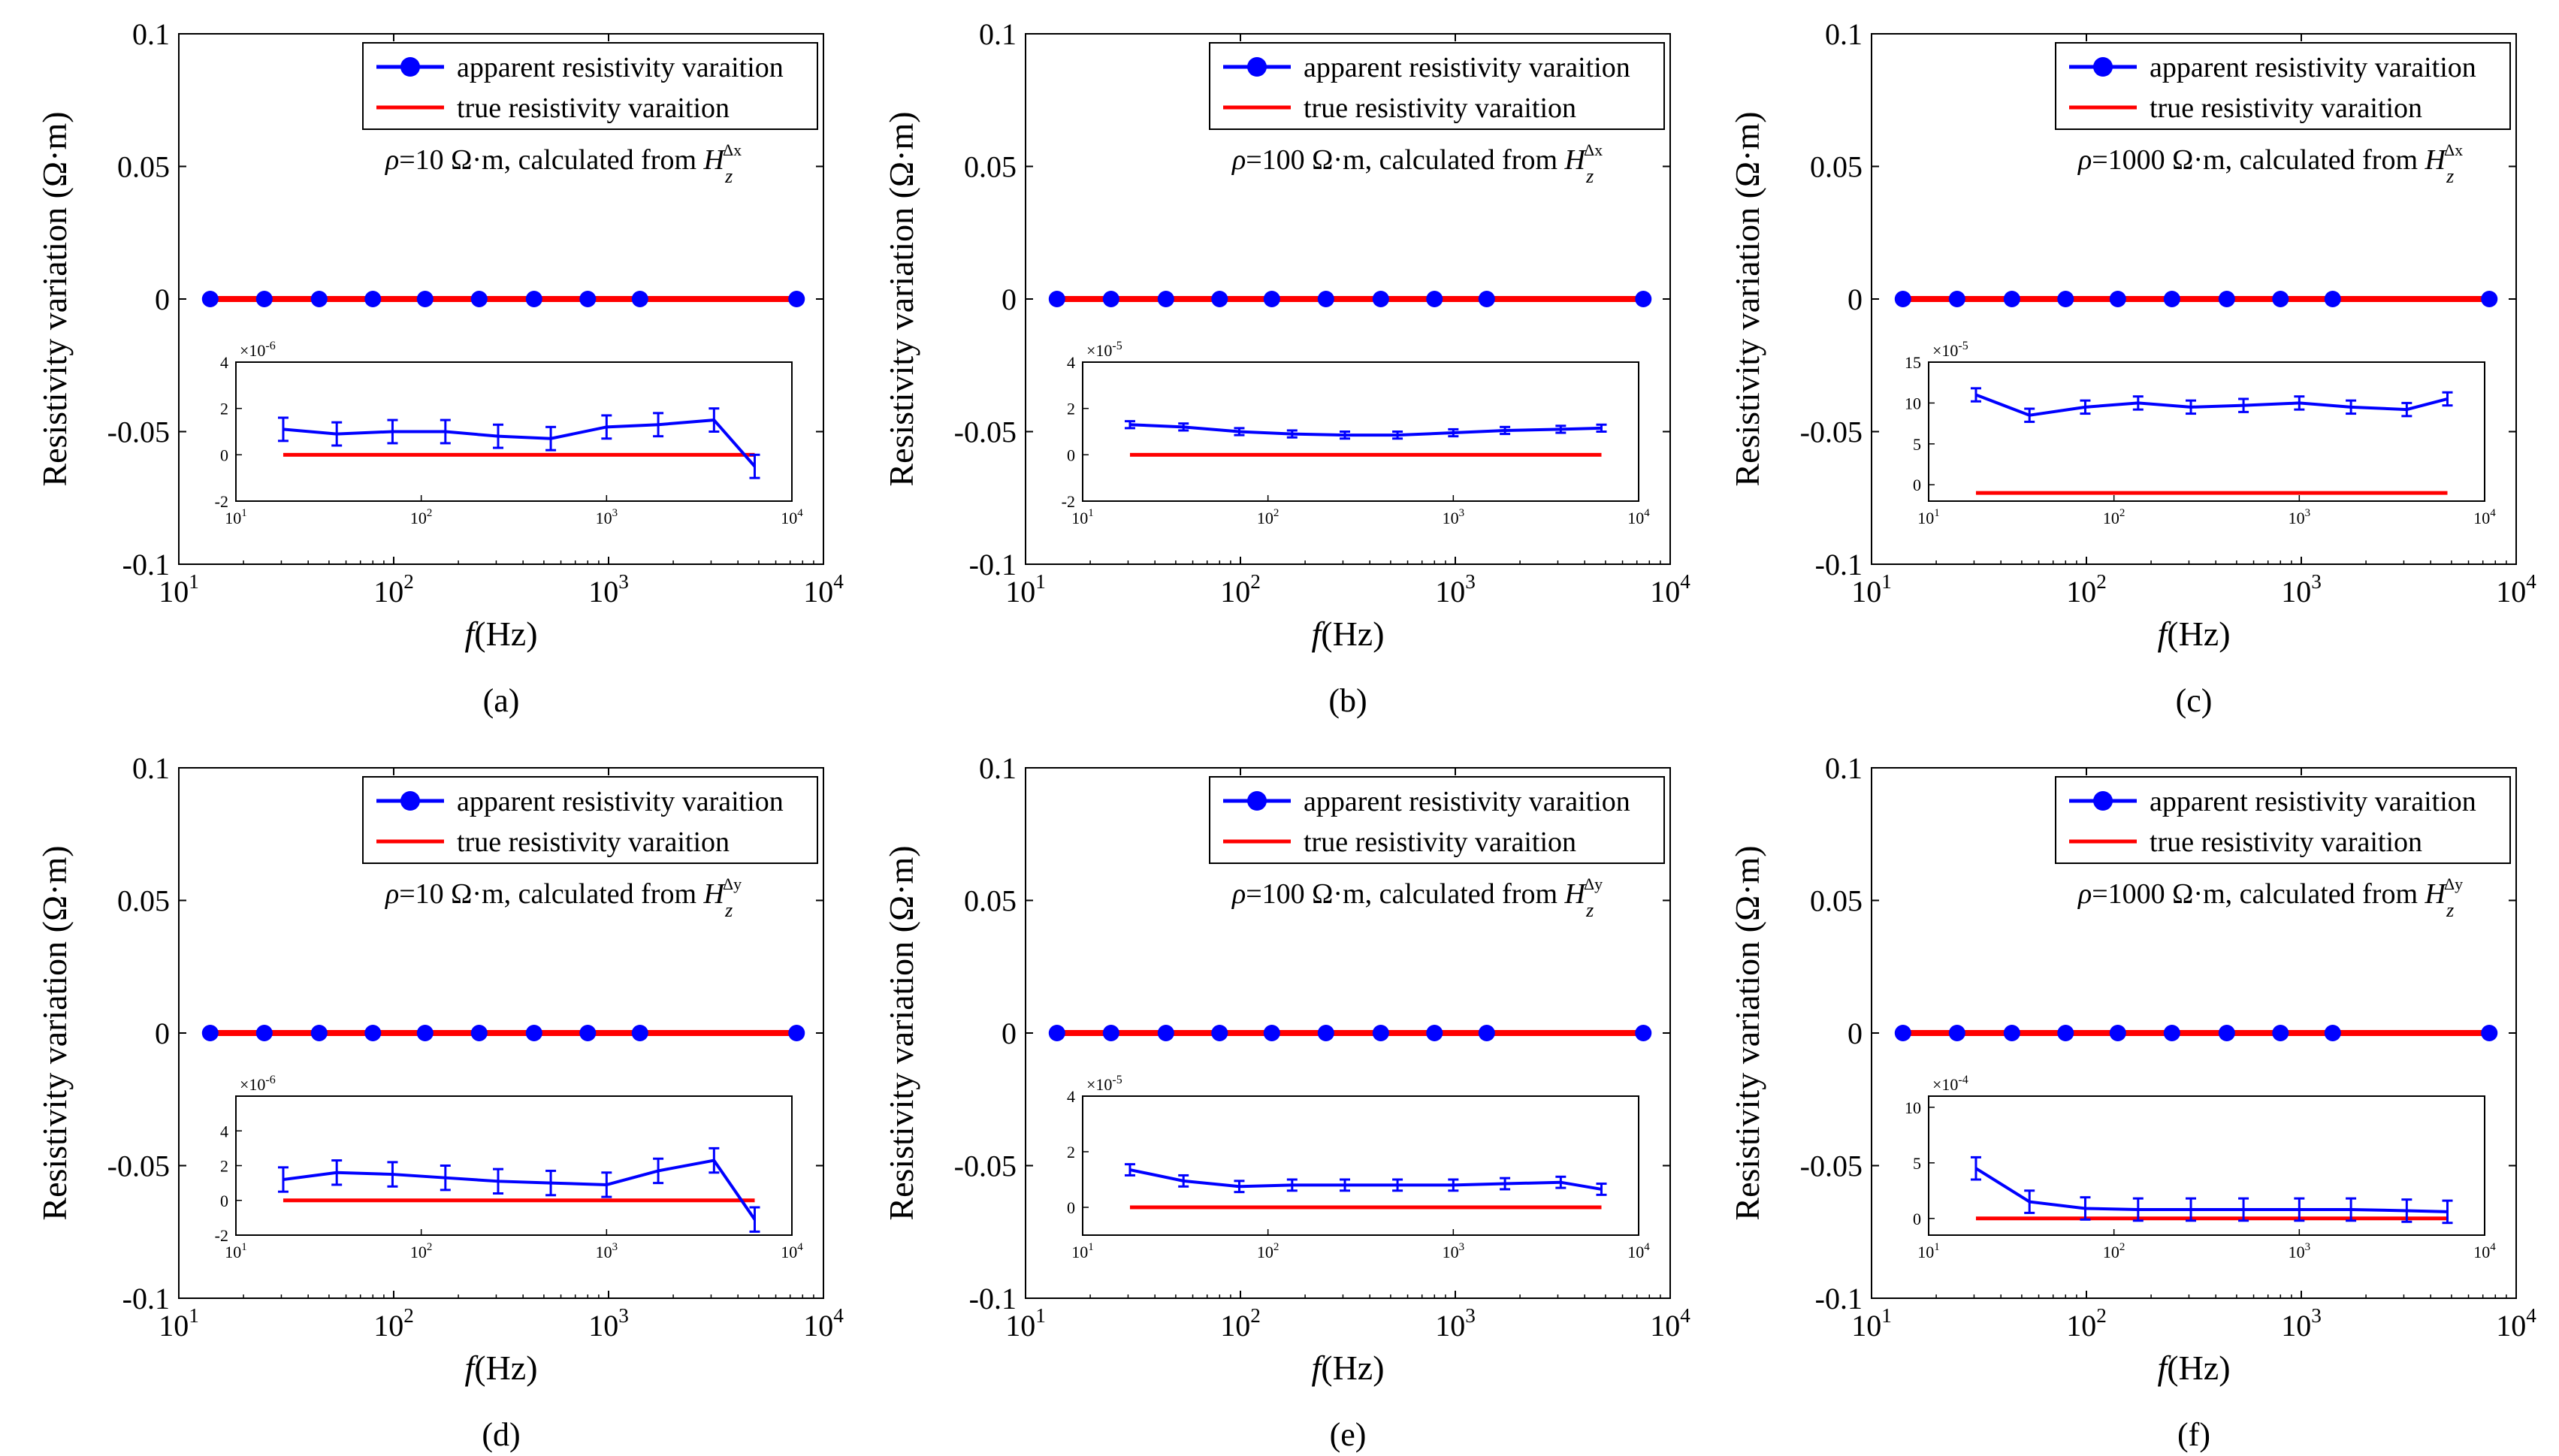 The image size is (2559, 1456). I want to click on inset: -2 0 2 4 10¹ 10² 10³ 10⁴ ×10-5, so click(1356, 433).